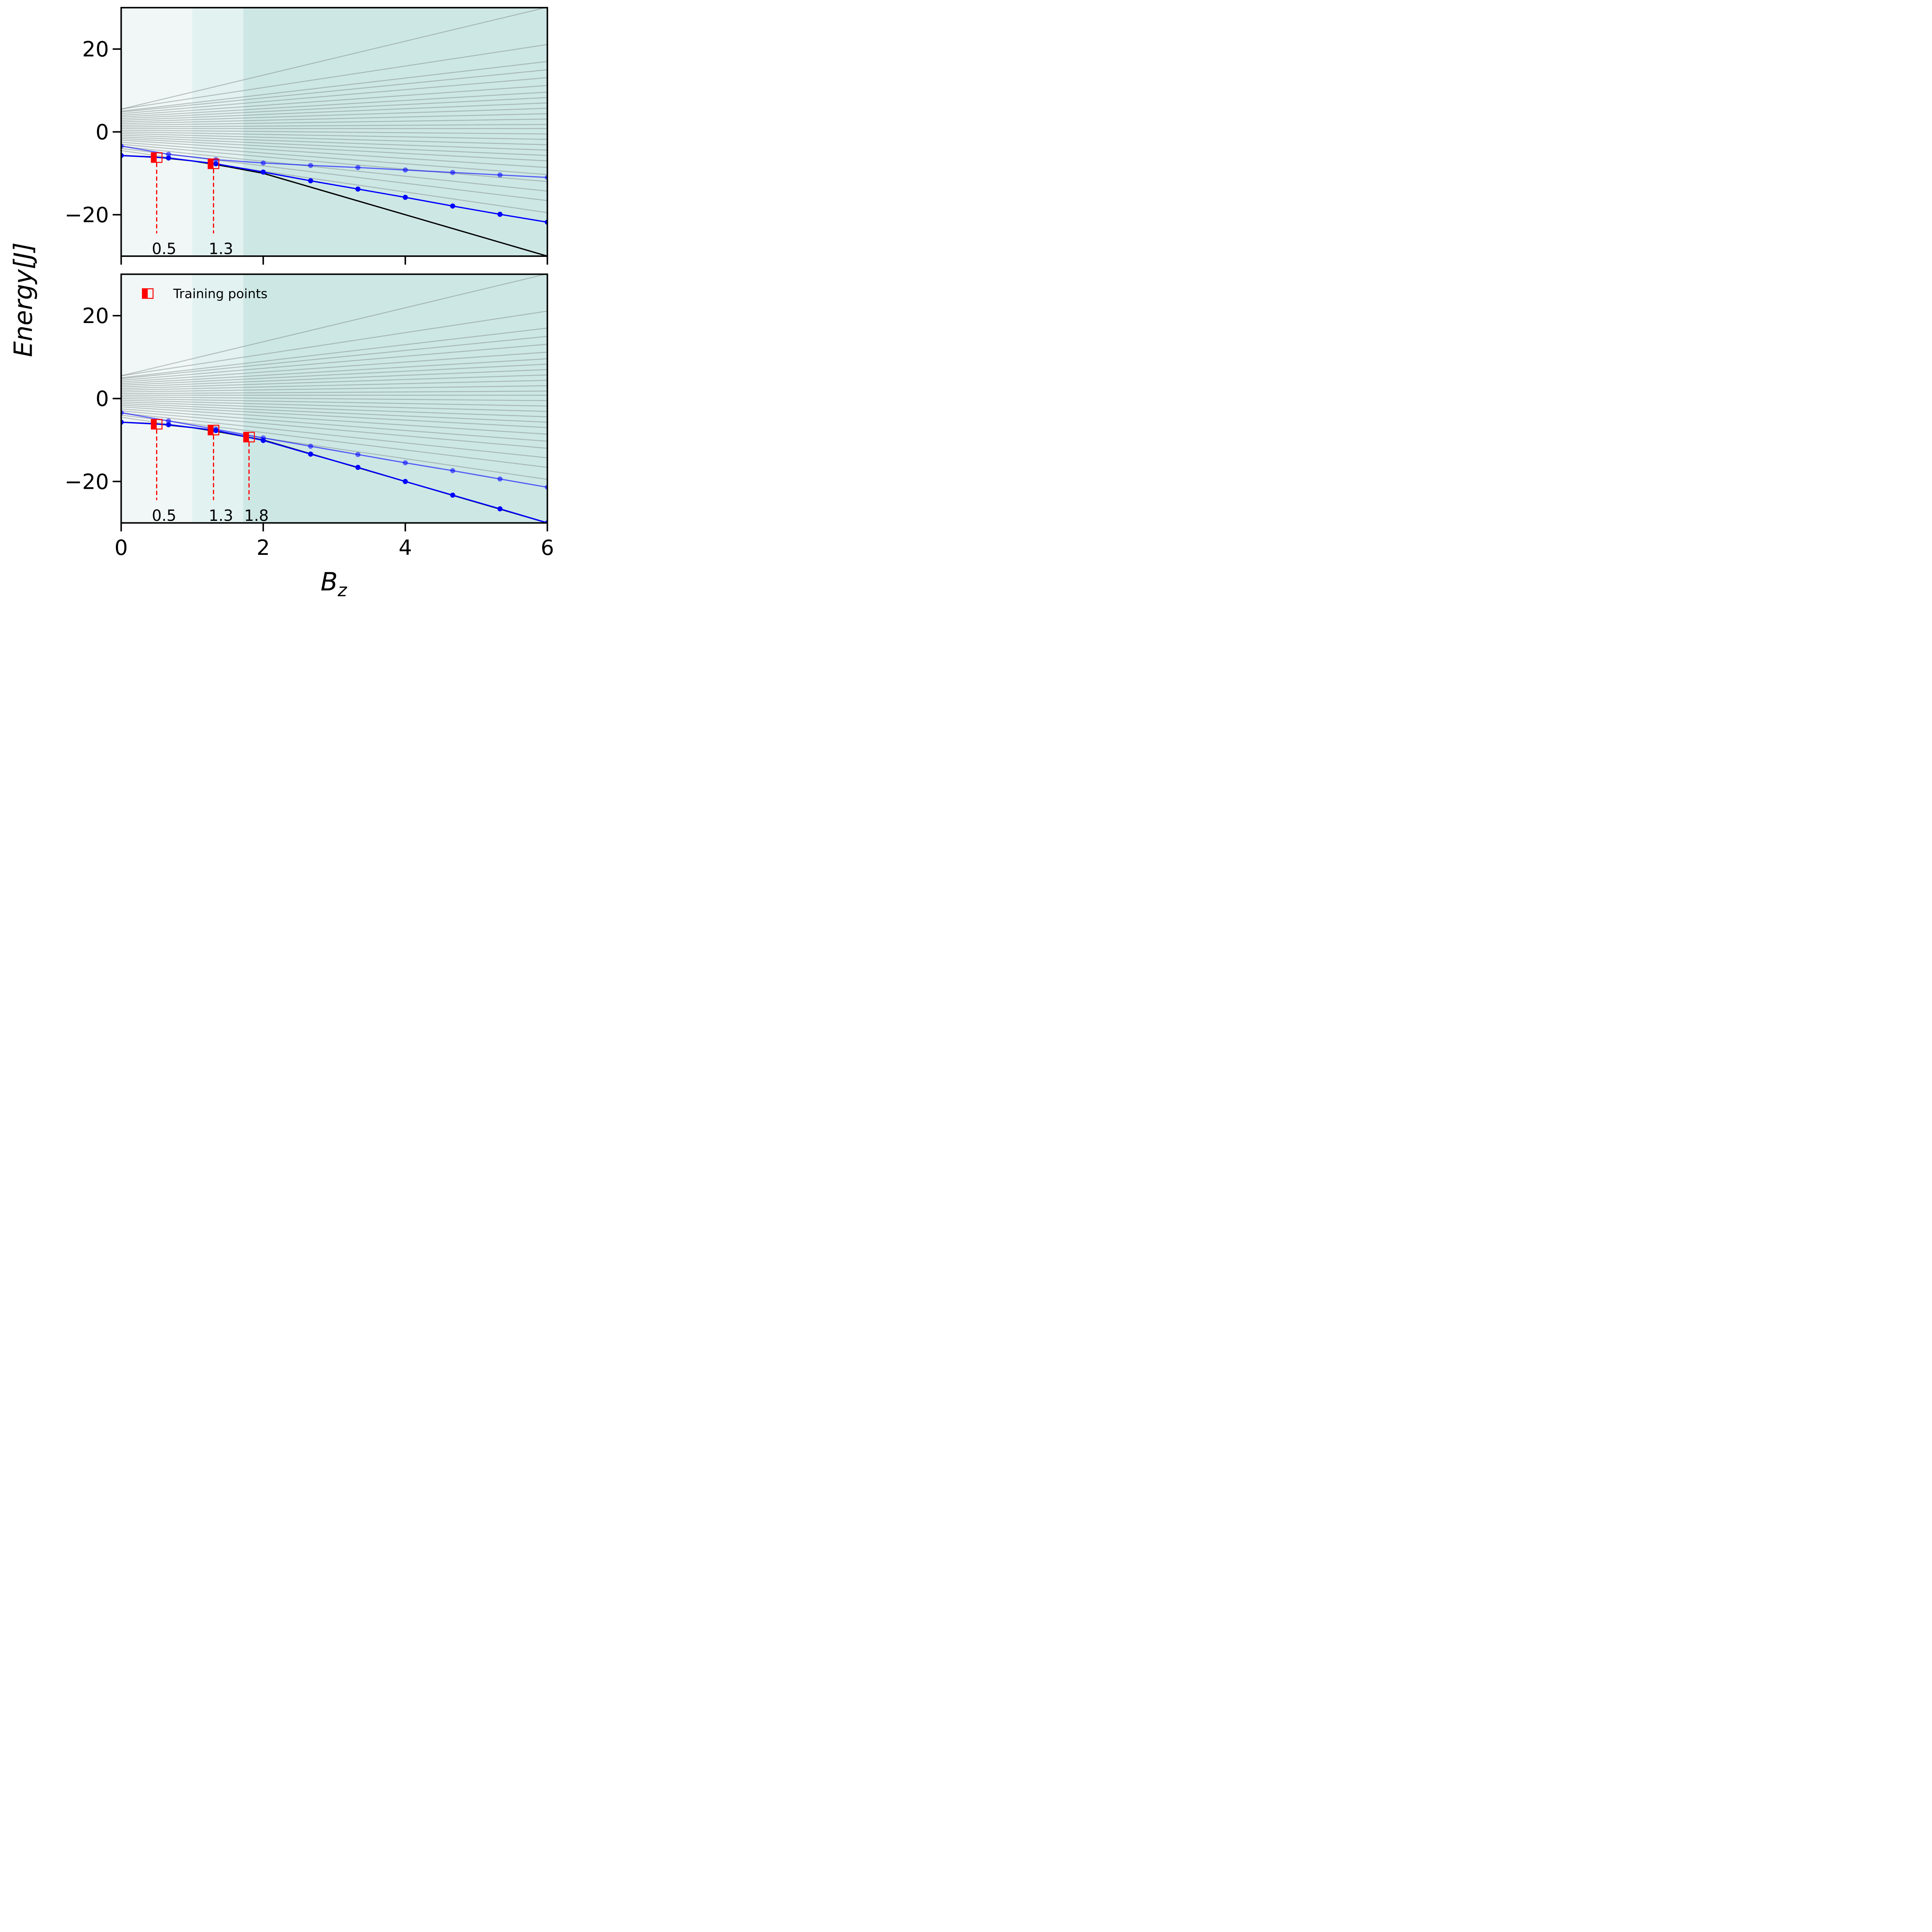 This screenshot has height=1932, width=1932. I want to click on predicted-ground-line, so click(335, 472).